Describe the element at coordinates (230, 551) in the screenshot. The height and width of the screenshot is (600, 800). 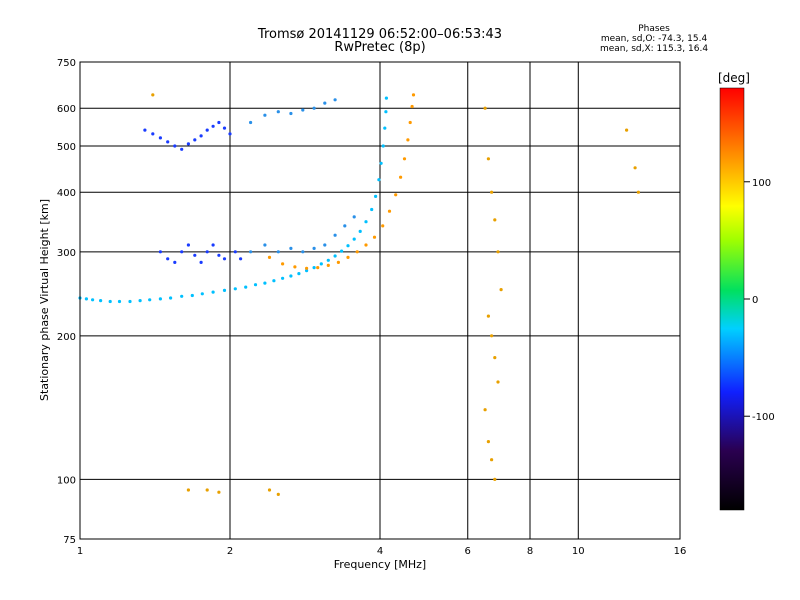
I see `x-tick-label: 2` at that location.